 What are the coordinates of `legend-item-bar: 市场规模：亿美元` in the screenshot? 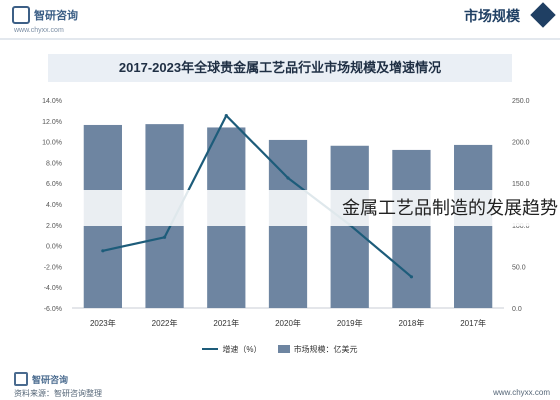 It's located at (317, 349).